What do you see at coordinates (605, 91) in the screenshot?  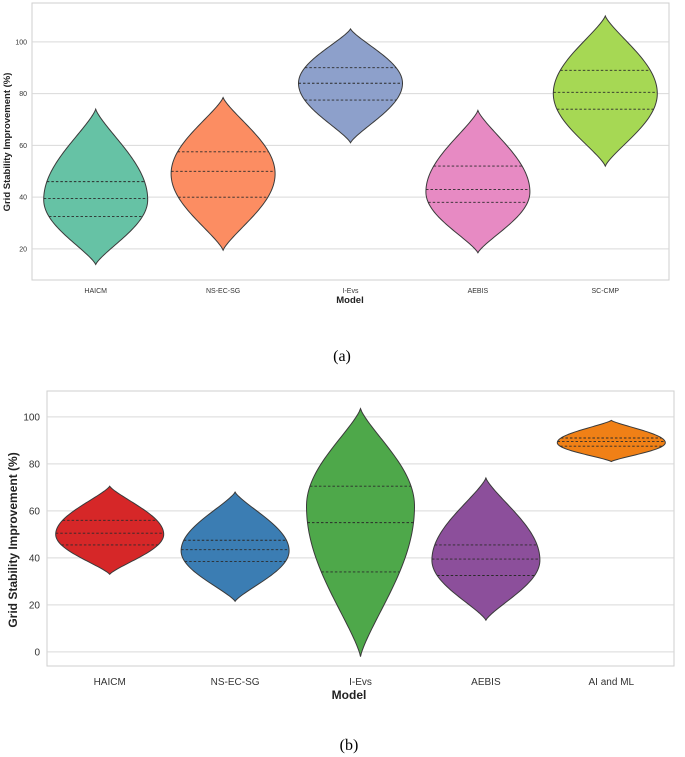 I see `violin-sc-cmp` at bounding box center [605, 91].